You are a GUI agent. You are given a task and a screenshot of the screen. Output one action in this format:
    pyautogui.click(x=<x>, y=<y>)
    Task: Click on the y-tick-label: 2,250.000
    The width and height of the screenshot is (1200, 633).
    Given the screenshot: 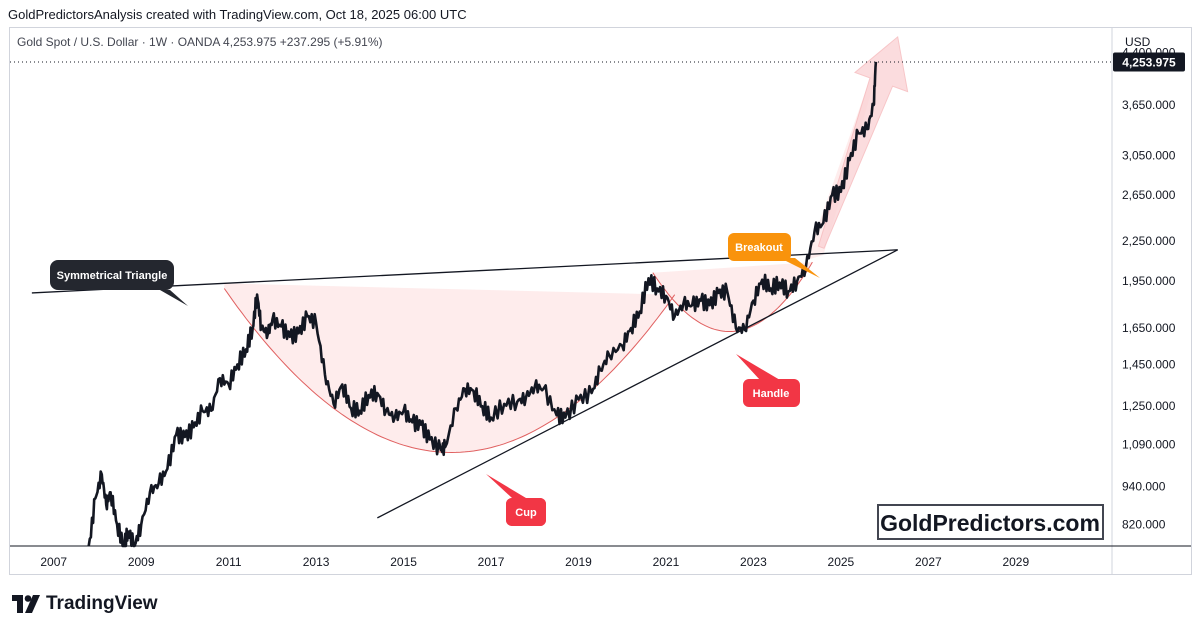 What is the action you would take?
    pyautogui.click(x=1149, y=241)
    